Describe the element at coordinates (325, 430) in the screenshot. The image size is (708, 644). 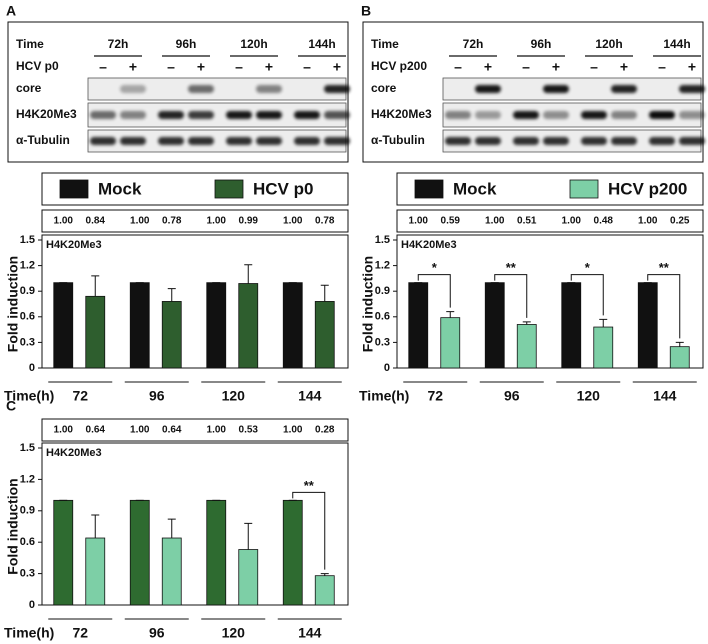
I see `value-label: 0.28` at that location.